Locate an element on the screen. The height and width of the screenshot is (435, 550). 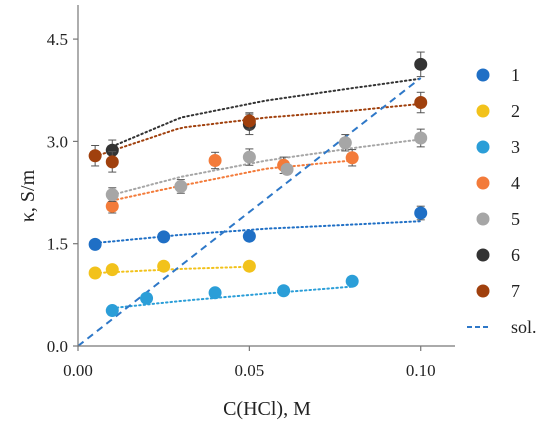
legend-label-6: 6 is located at coordinates (515, 255).